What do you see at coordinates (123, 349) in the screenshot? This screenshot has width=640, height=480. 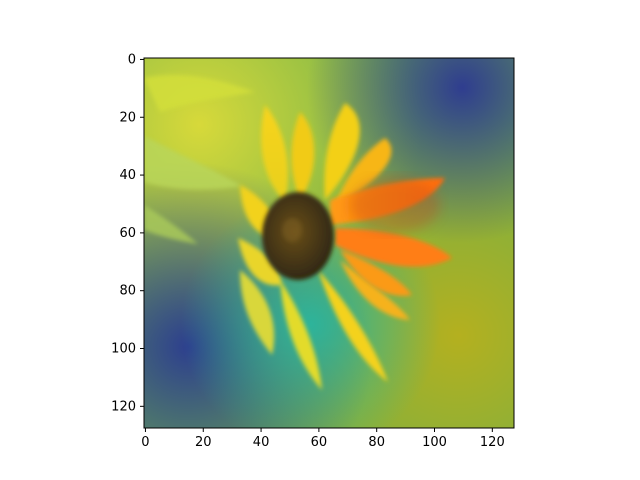 I see `y-tick-label: 100` at bounding box center [123, 349].